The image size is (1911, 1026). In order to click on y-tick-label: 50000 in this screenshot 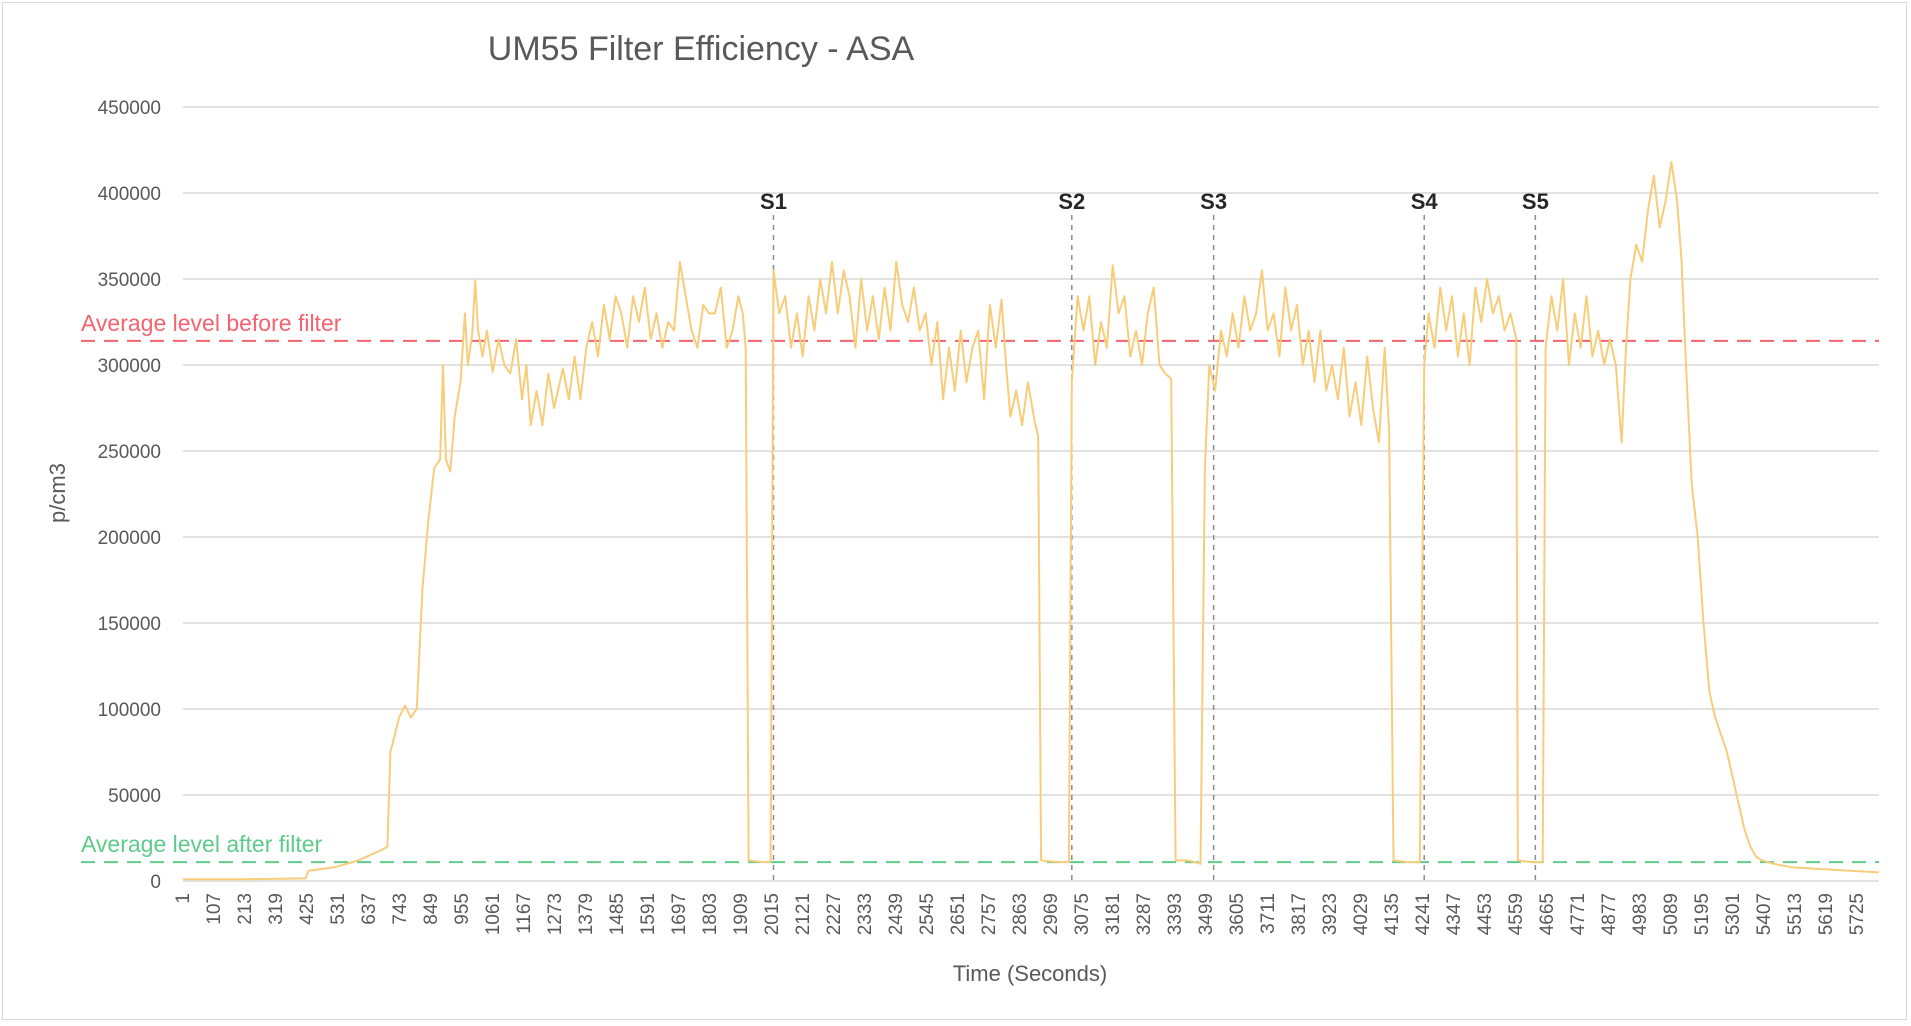, I will do `click(134, 796)`.